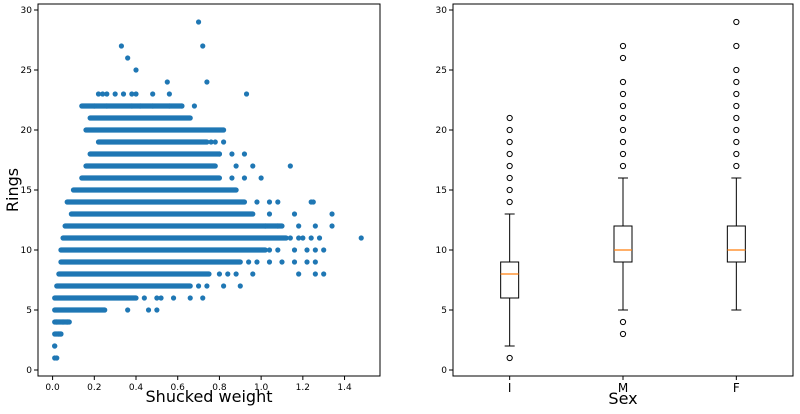  What do you see at coordinates (736, 388) in the screenshot?
I see `x-tick-label: F` at bounding box center [736, 388].